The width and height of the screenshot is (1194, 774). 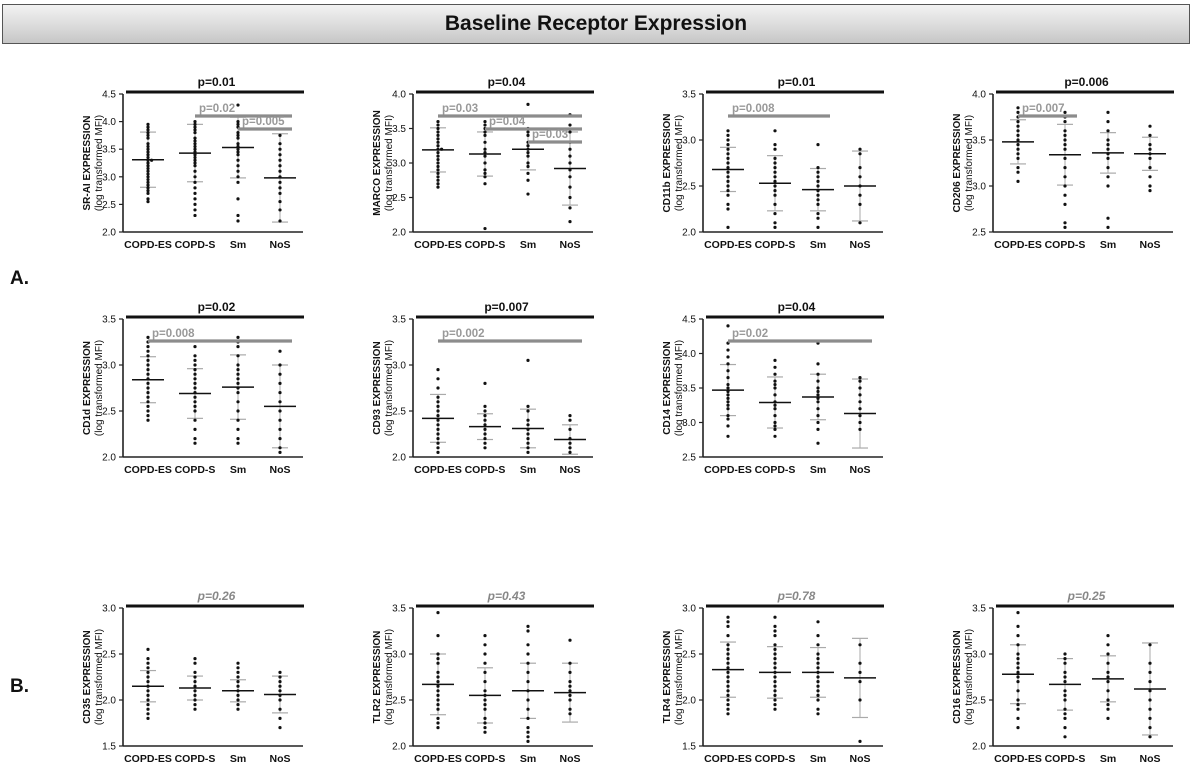 I want to click on y-axis-unit-label: (log transformed MFI), so click(x=679, y=388).